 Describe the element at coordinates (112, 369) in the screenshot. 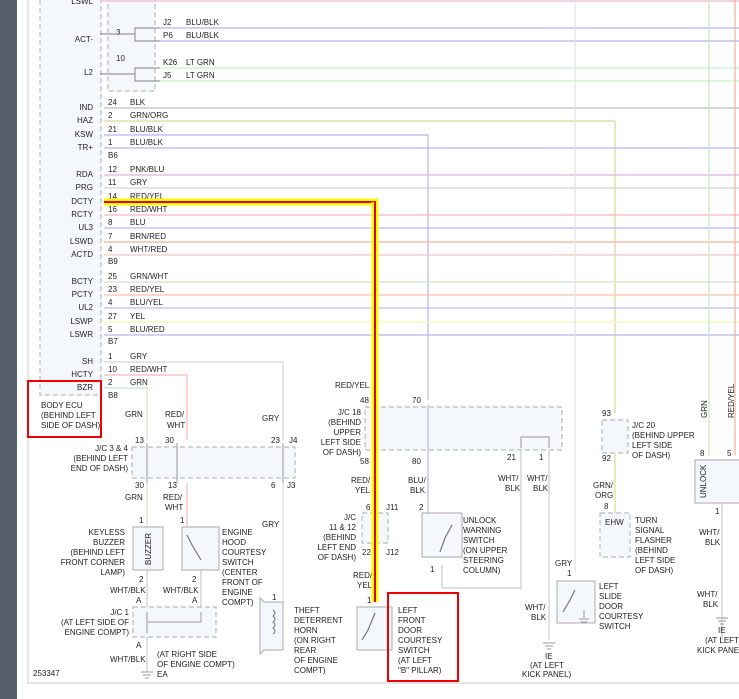

I see `pin-number: 10` at that location.